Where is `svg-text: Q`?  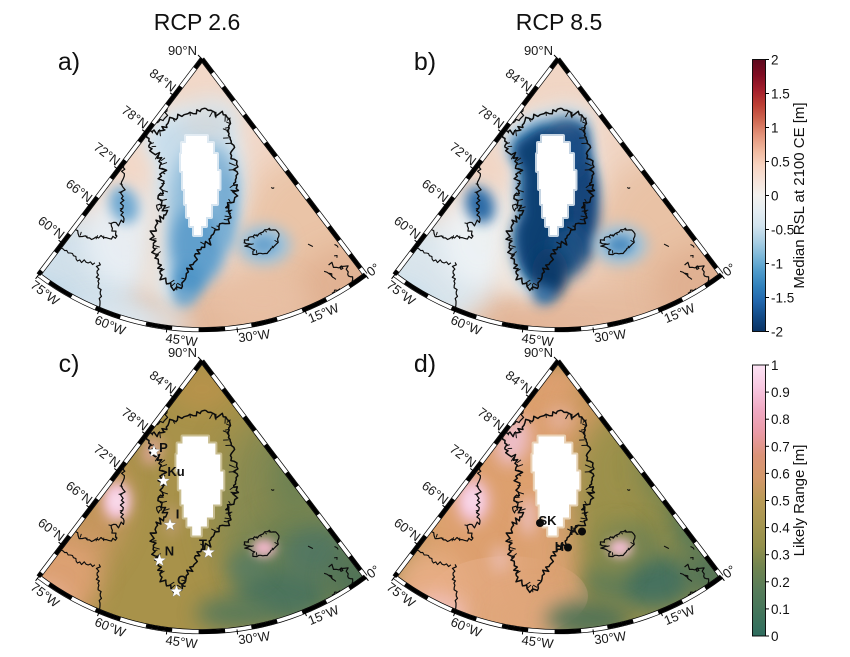
svg-text: Q is located at coordinates (182, 580).